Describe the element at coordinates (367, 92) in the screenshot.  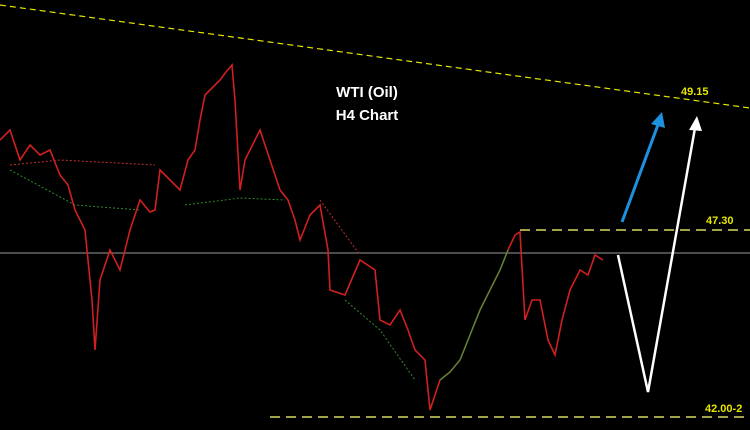
I see `chart-title: WTI (Oil)` at that location.